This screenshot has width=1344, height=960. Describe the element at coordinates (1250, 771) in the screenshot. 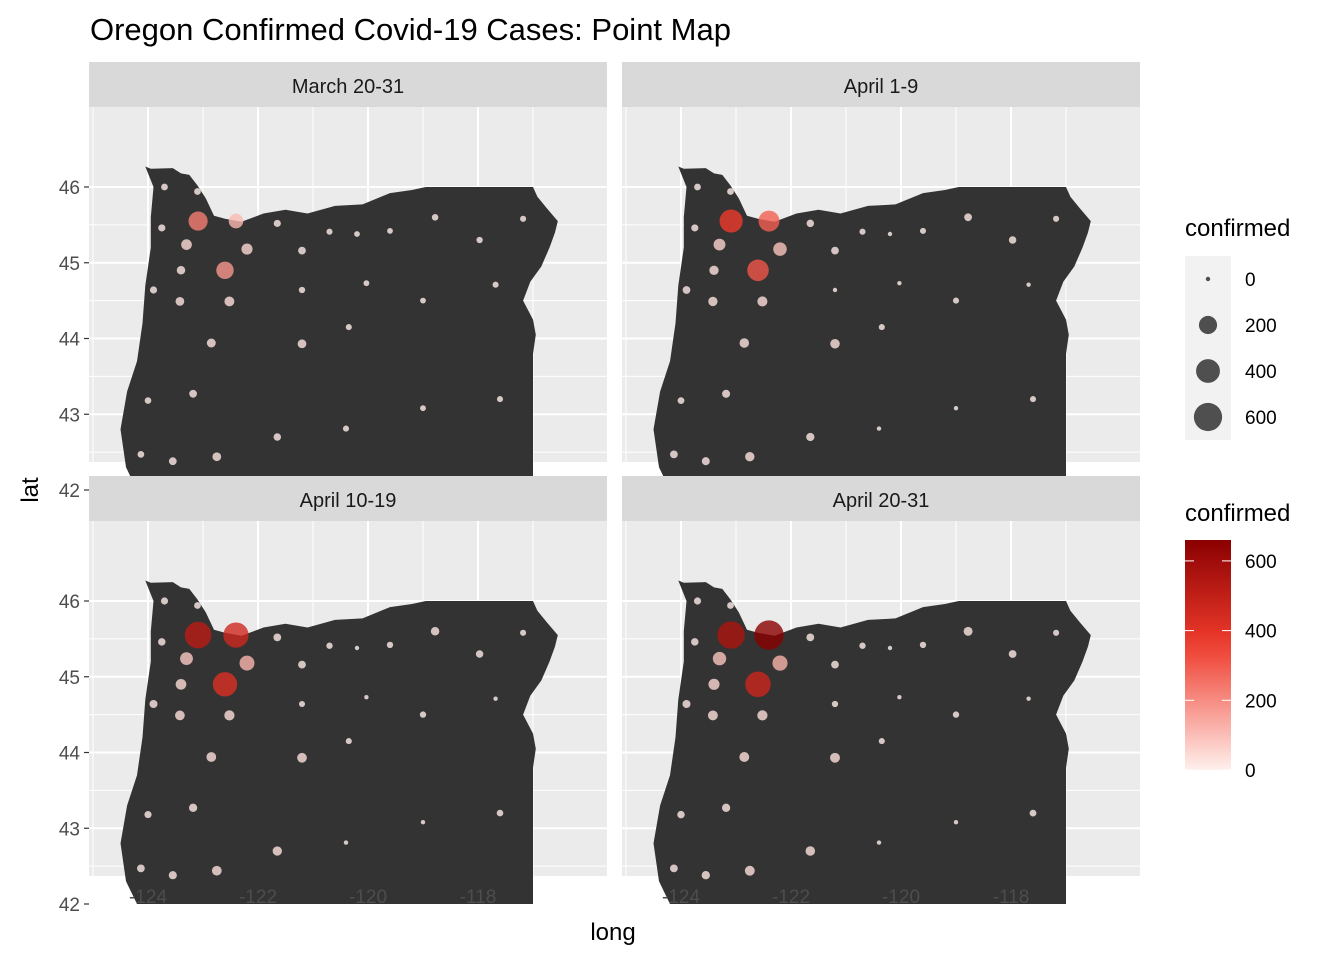

I see `color-legend-label: 0` at that location.